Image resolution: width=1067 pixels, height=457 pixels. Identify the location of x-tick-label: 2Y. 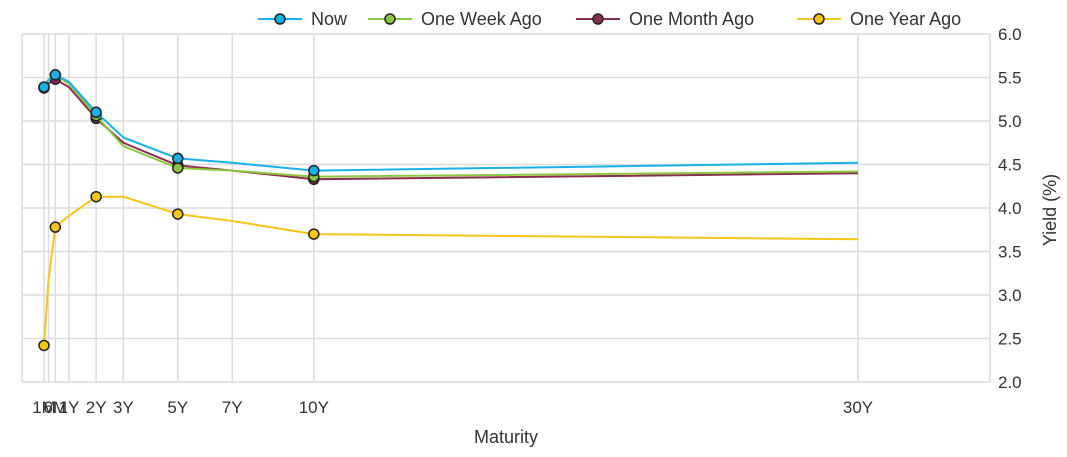
(96, 407).